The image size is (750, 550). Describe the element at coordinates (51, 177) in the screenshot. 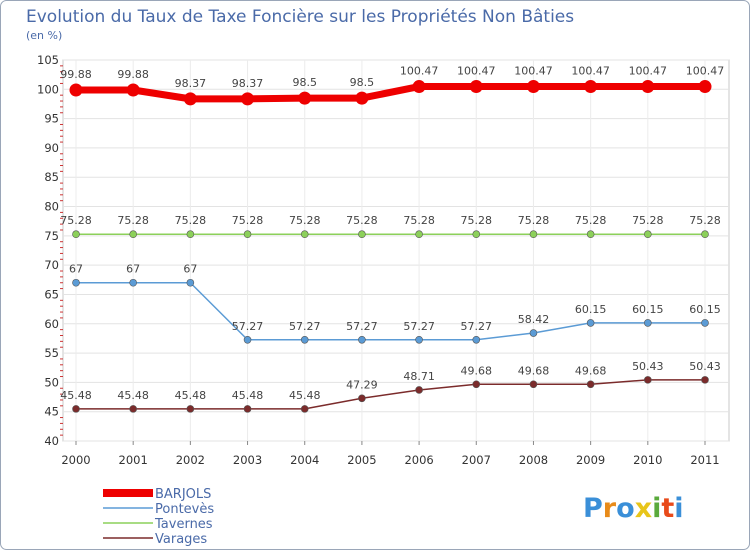

I see `y-tick-label: 85` at that location.